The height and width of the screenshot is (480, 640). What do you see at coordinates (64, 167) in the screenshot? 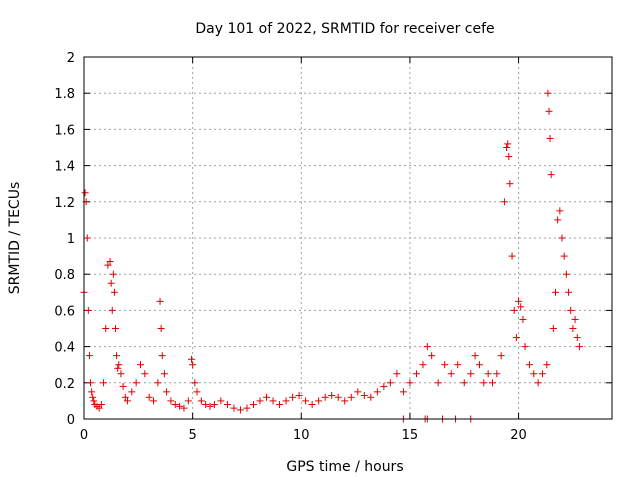
I see `y-tick-label: 1.4` at bounding box center [64, 167].